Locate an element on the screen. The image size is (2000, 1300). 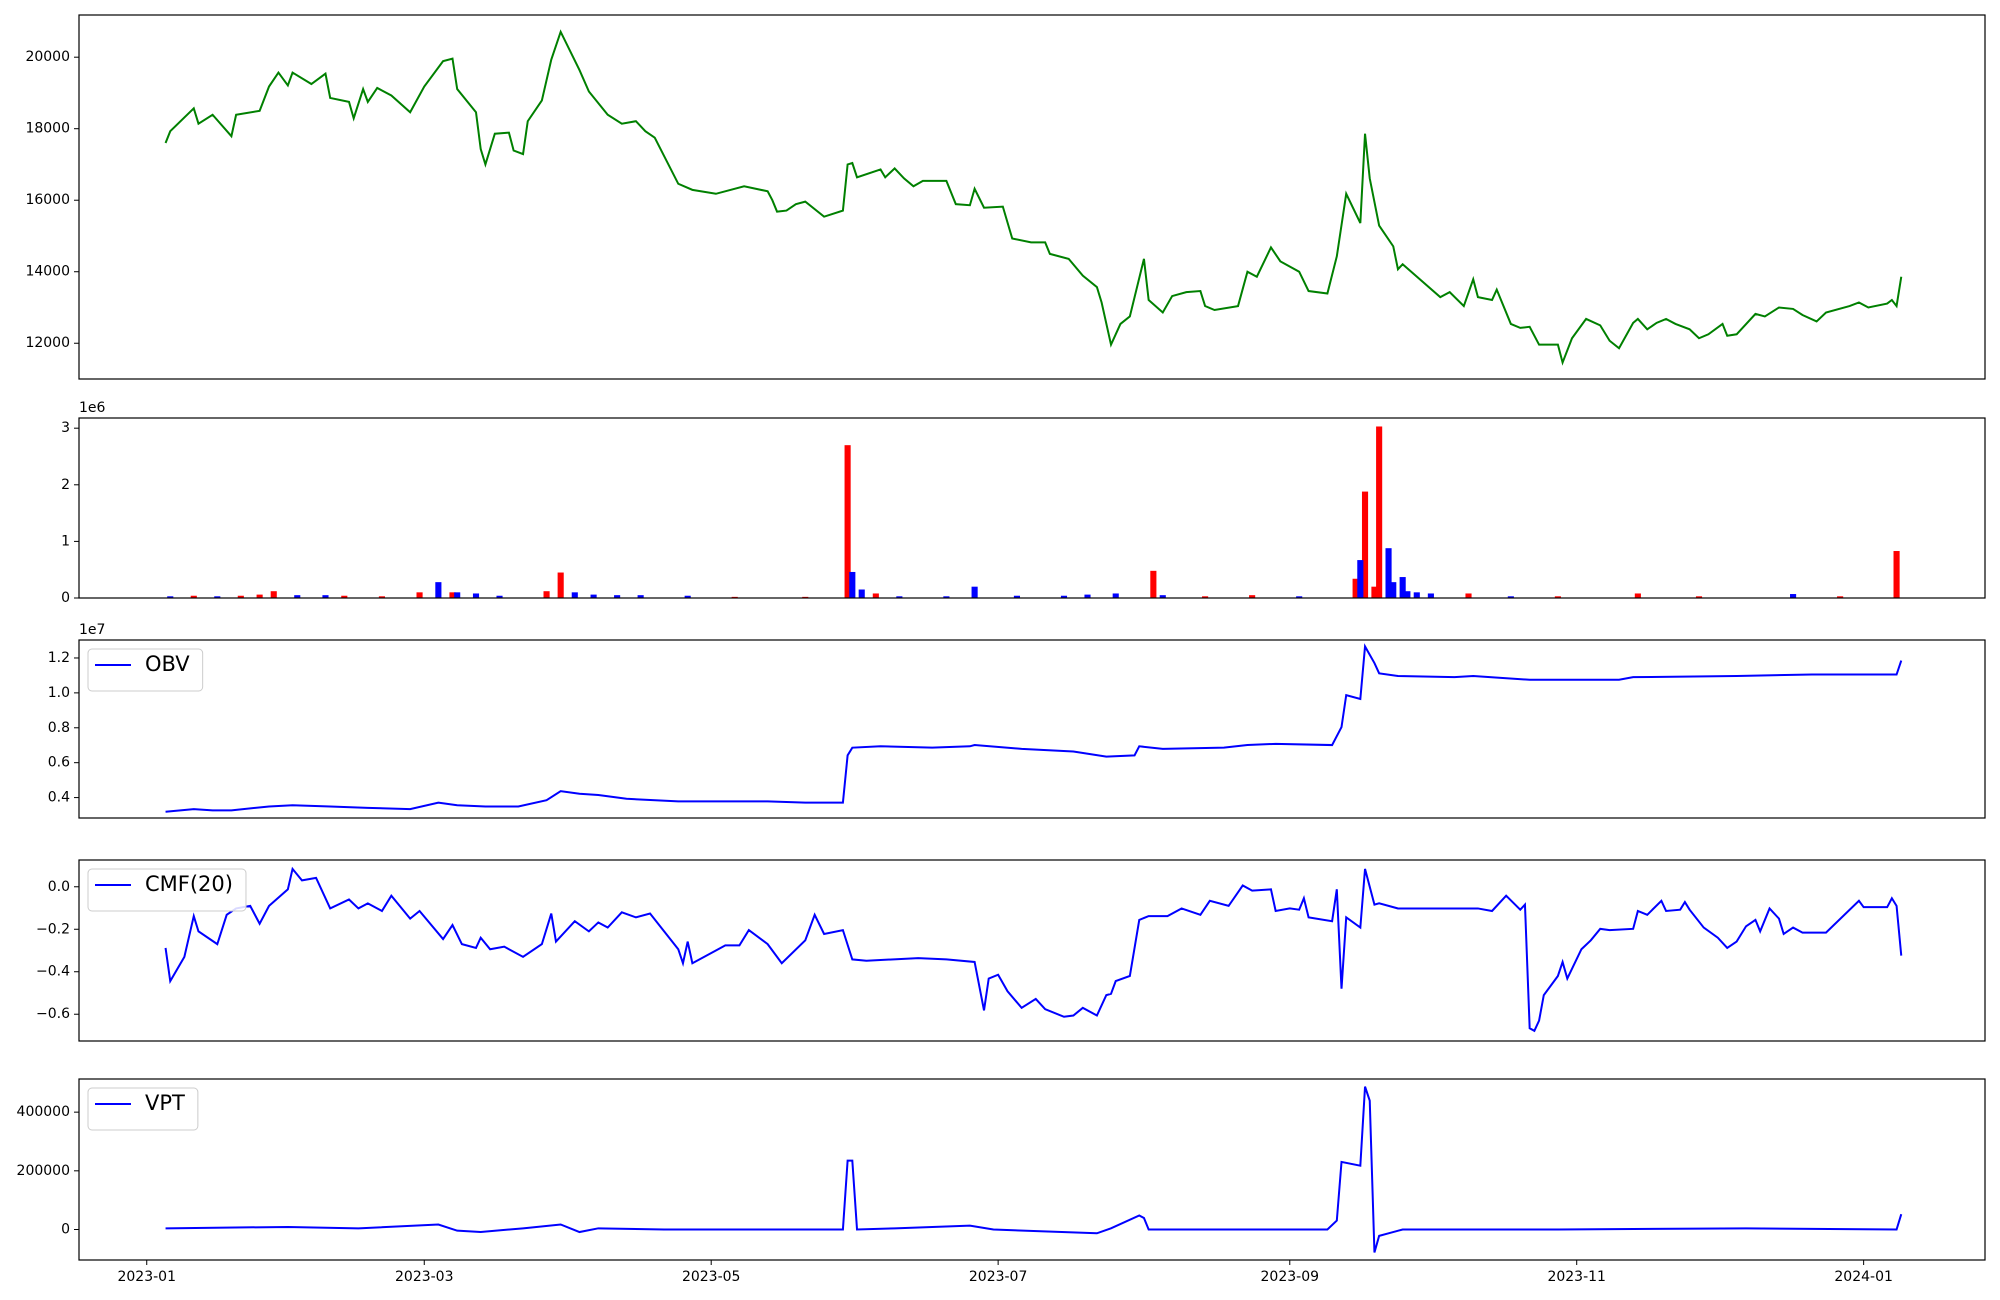
x-tick-label: 2023-03 is located at coordinates (424, 1277).